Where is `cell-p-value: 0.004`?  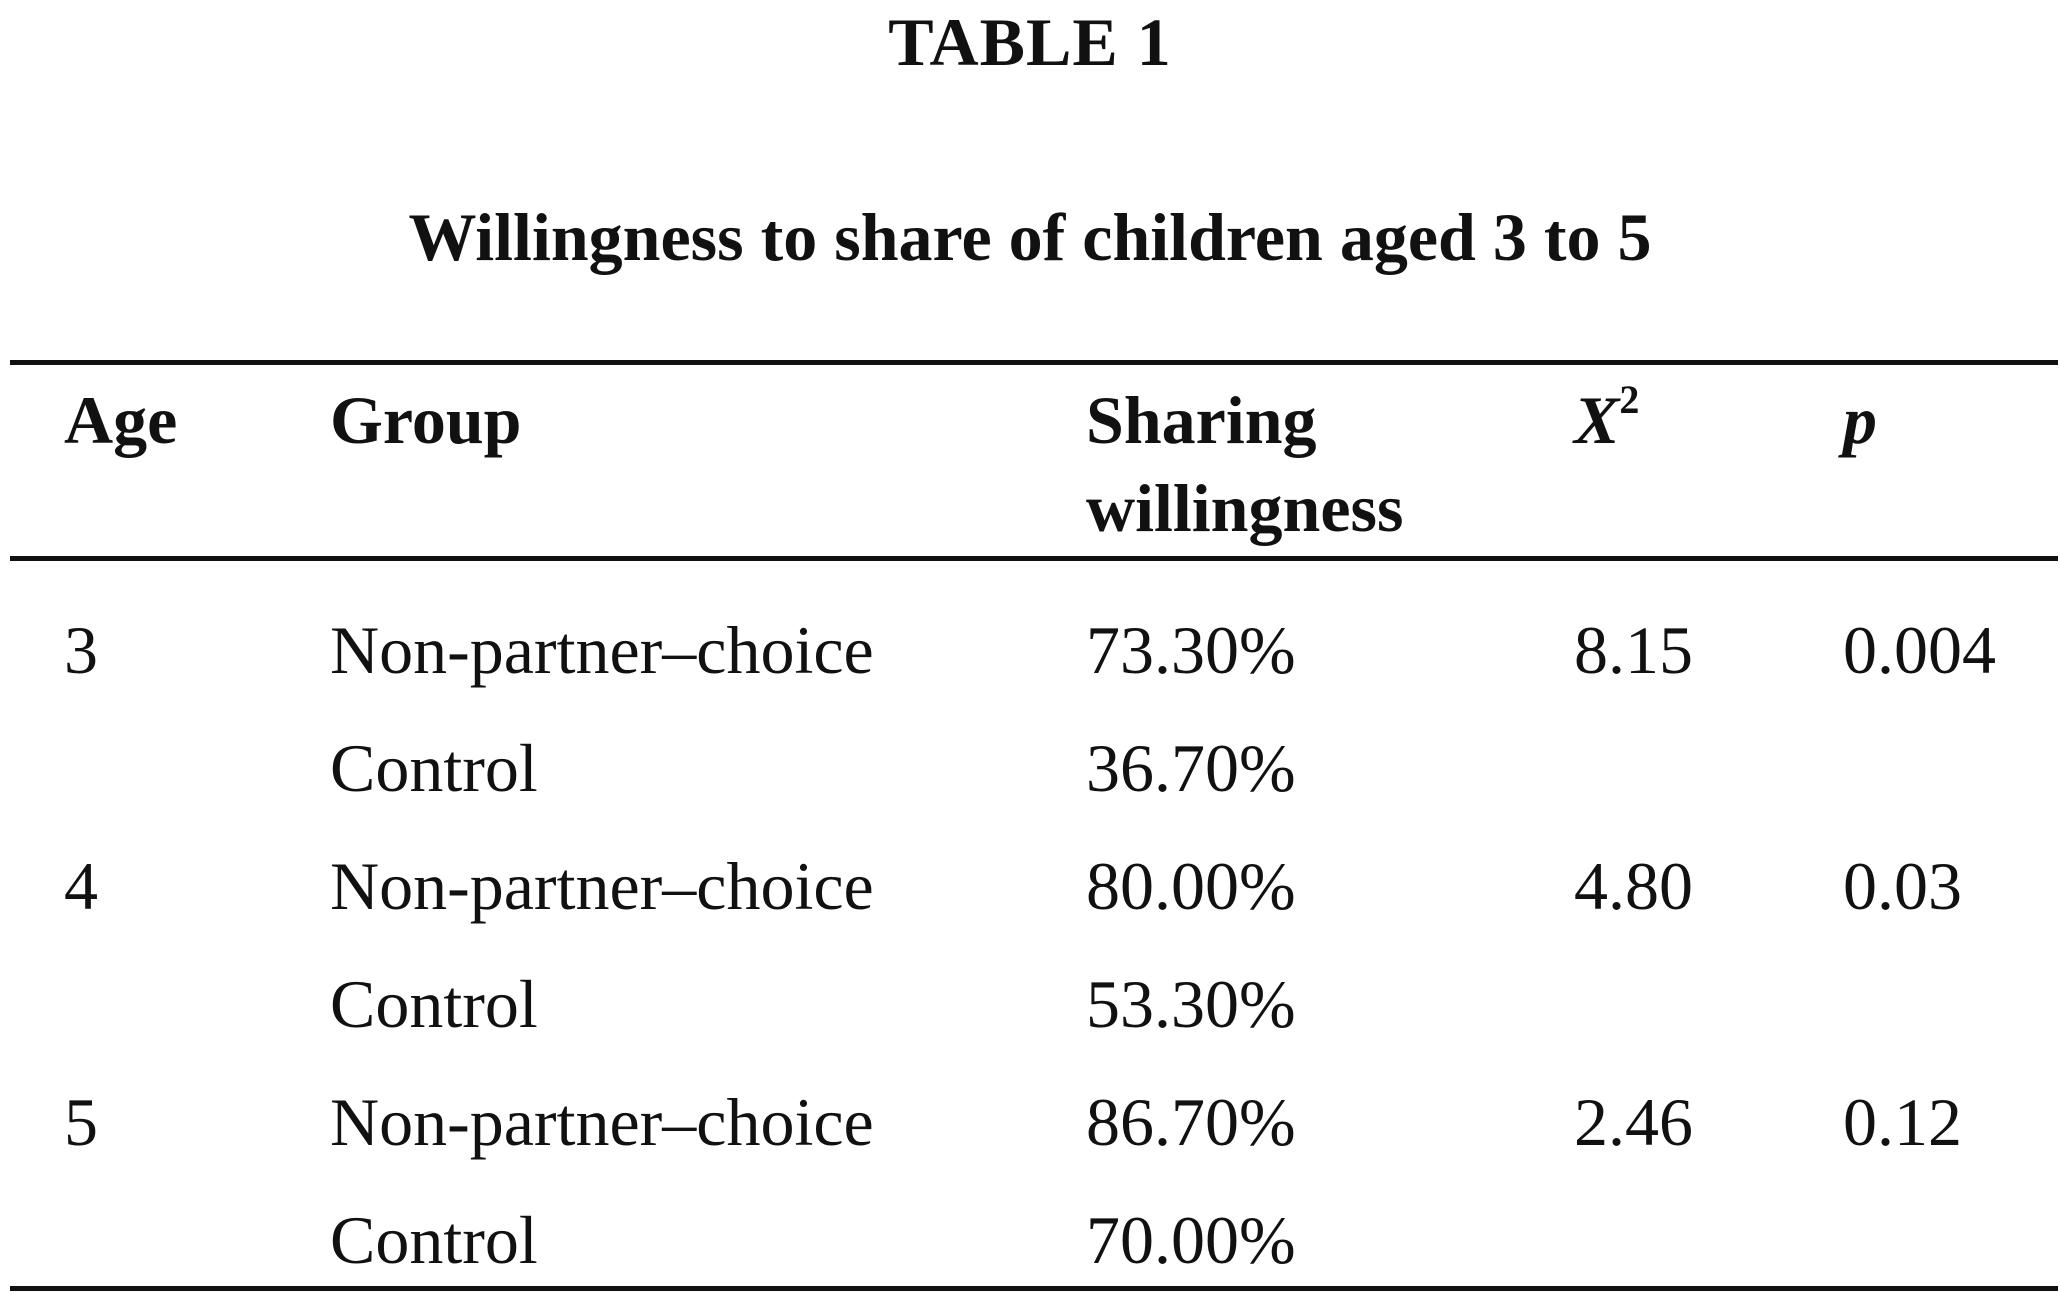 cell-p-value: 0.004 is located at coordinates (1919, 650).